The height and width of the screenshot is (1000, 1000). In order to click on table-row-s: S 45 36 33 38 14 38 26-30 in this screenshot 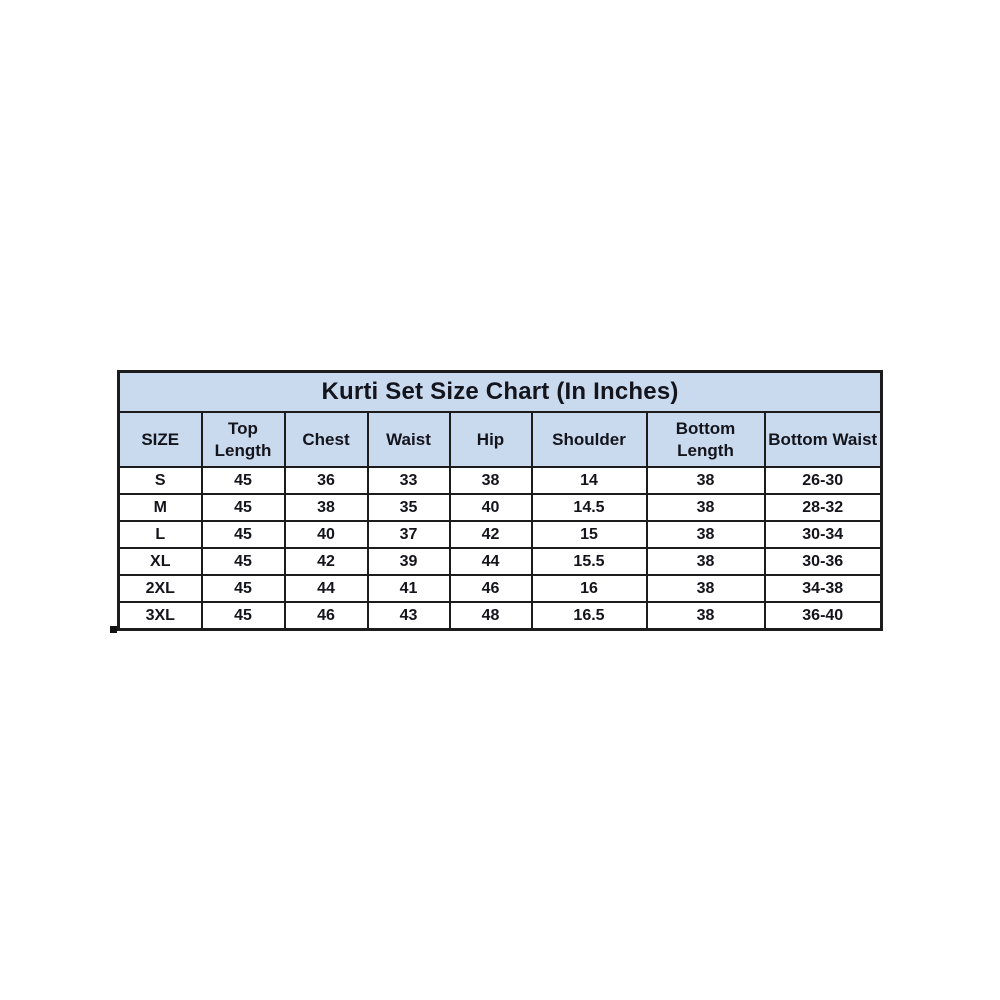, I will do `click(500, 480)`.